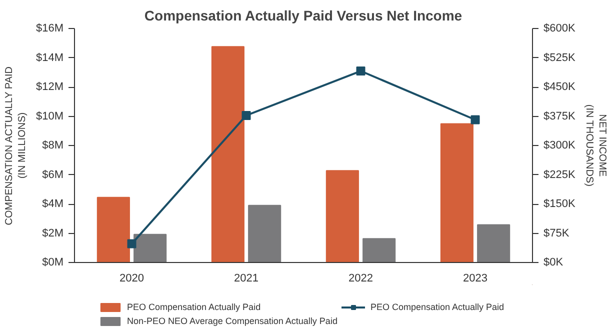 This screenshot has width=610, height=332. What do you see at coordinates (53, 174) in the screenshot?
I see `y-tick-label: $6M` at bounding box center [53, 174].